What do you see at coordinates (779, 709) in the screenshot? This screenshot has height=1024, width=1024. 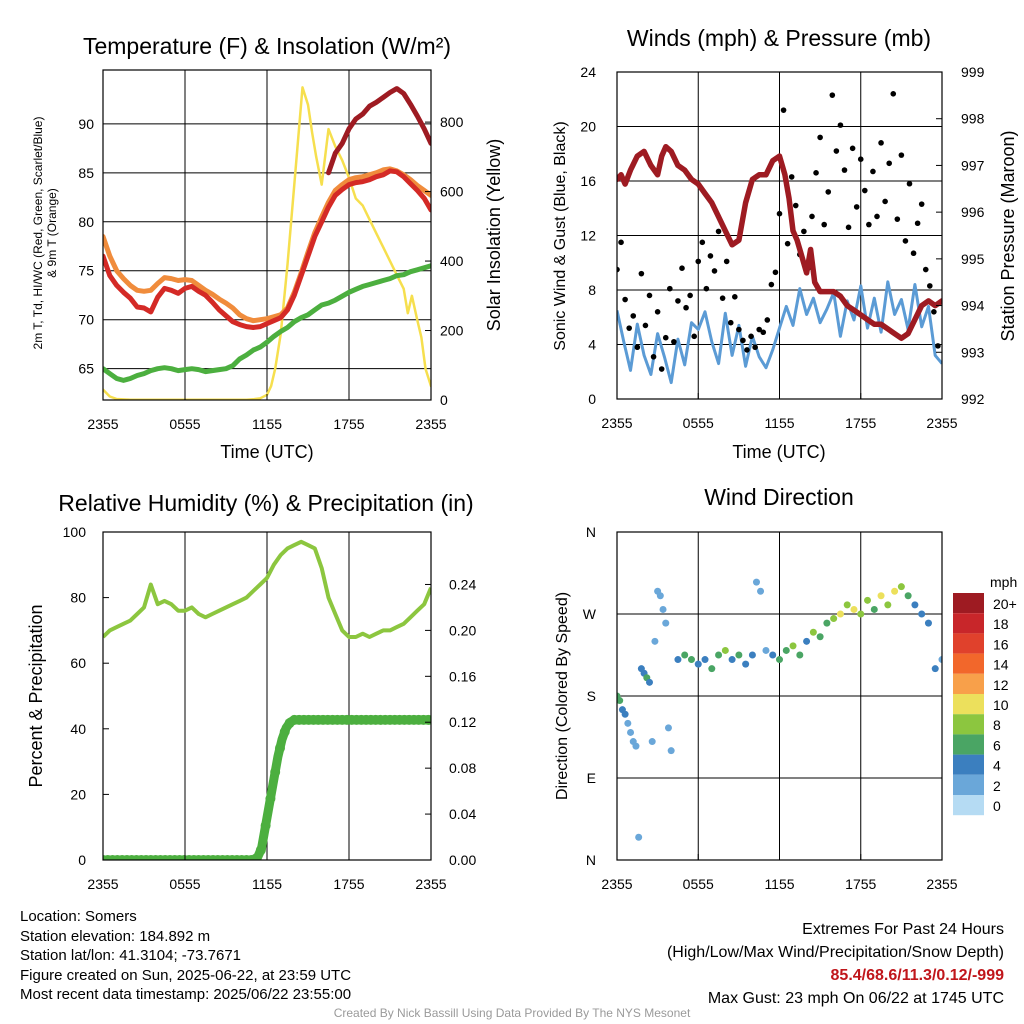 I see `direction-plot` at bounding box center [779, 709].